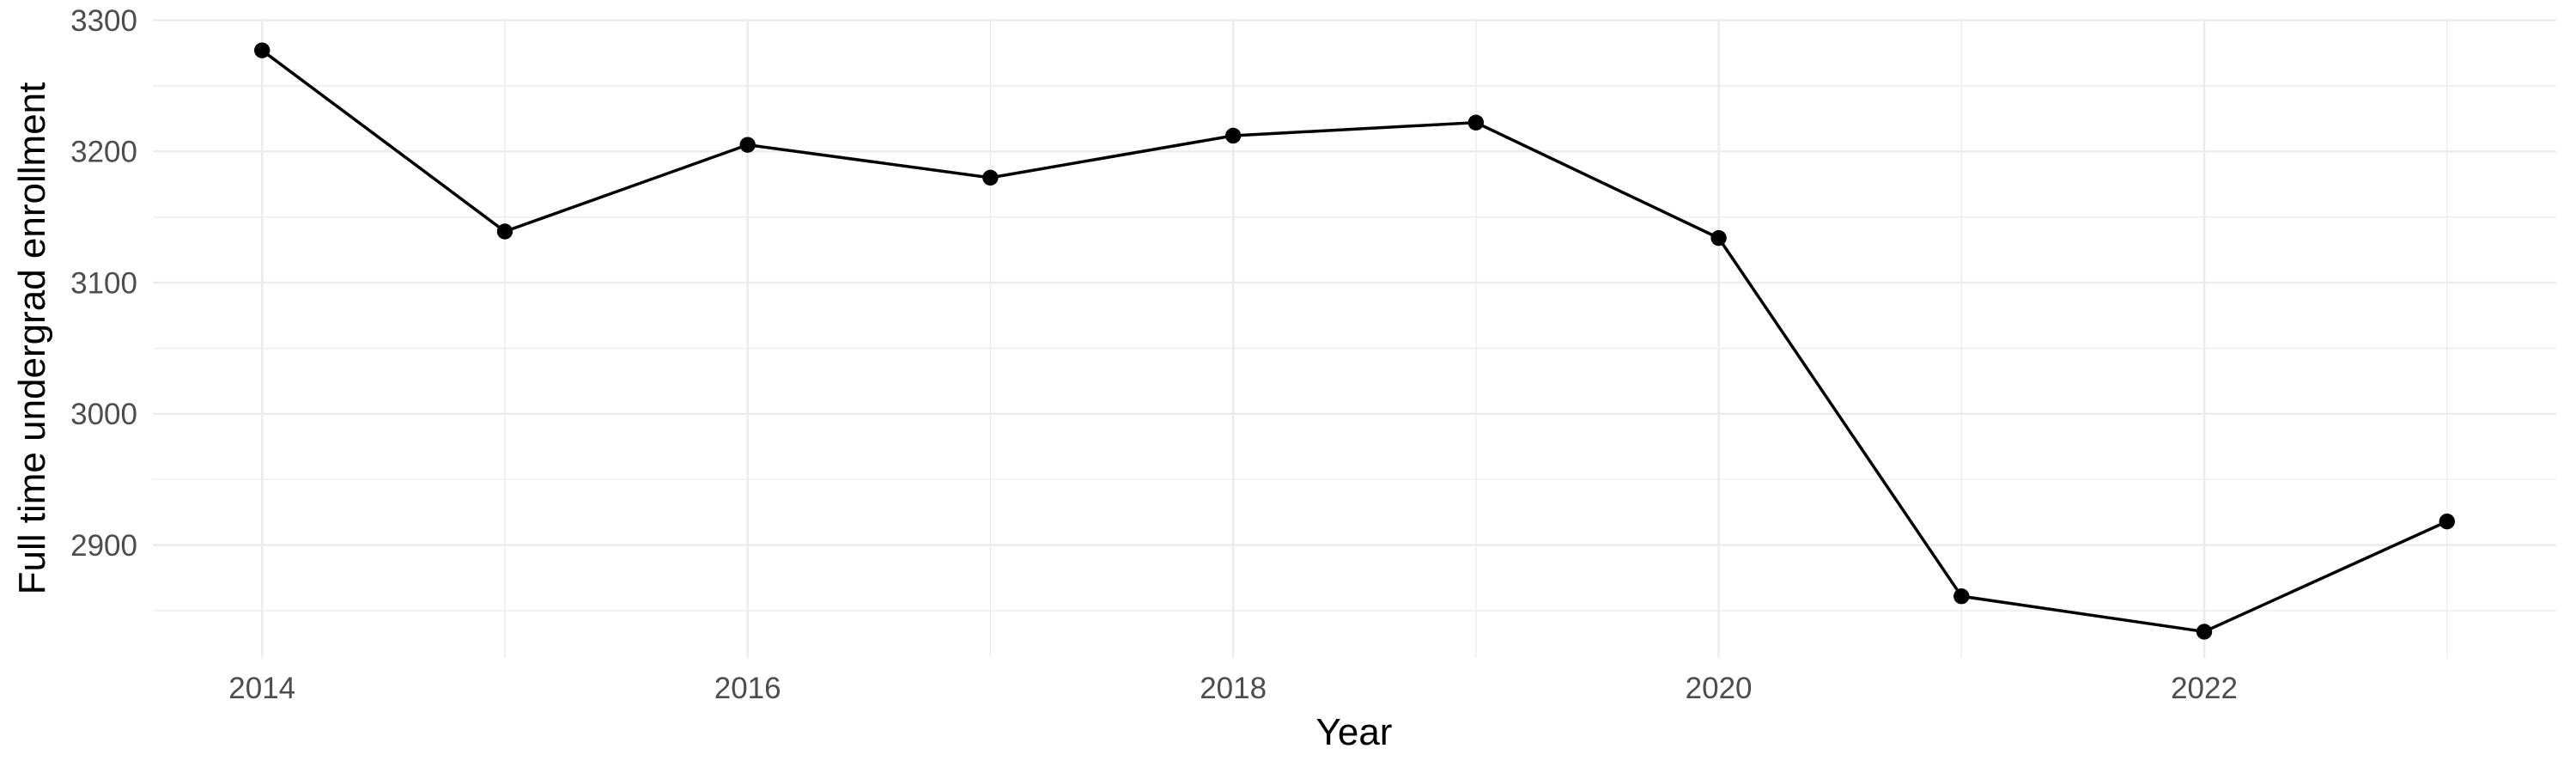  Describe the element at coordinates (104, 546) in the screenshot. I see `y-tick-label: 2900` at that location.